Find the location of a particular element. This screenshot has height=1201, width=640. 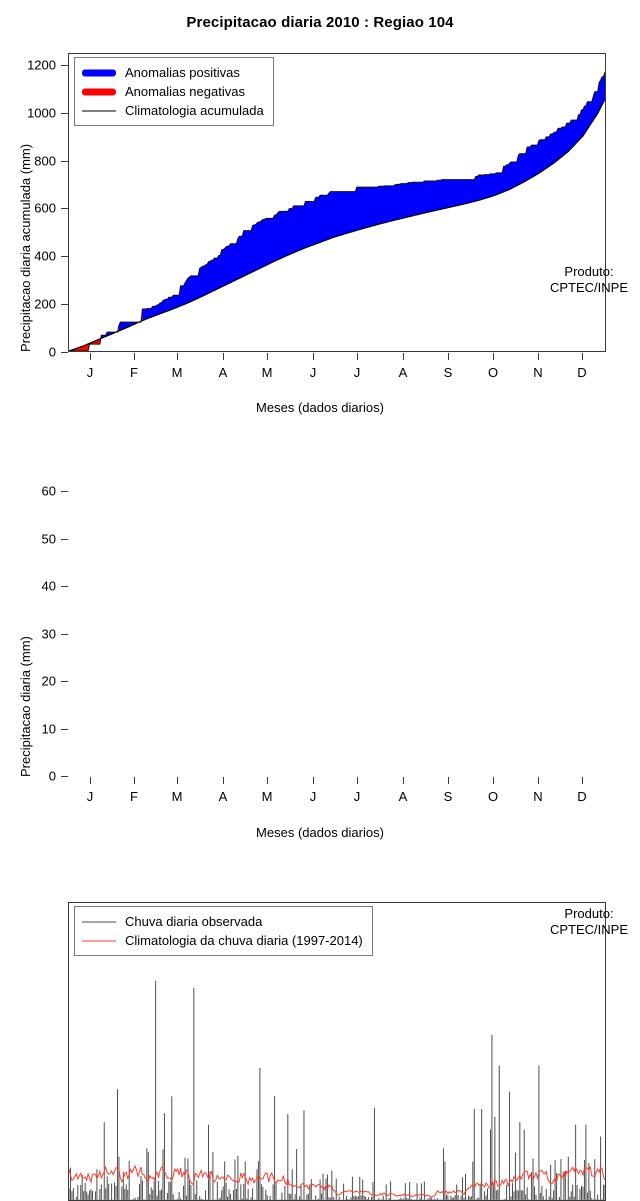

black-line-icon is located at coordinates (99, 110).